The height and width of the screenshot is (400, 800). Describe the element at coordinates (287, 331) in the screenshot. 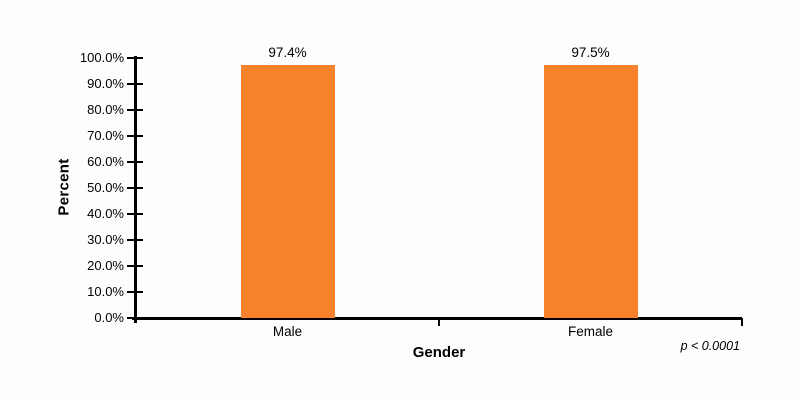

I see `category-label-male: Male` at that location.